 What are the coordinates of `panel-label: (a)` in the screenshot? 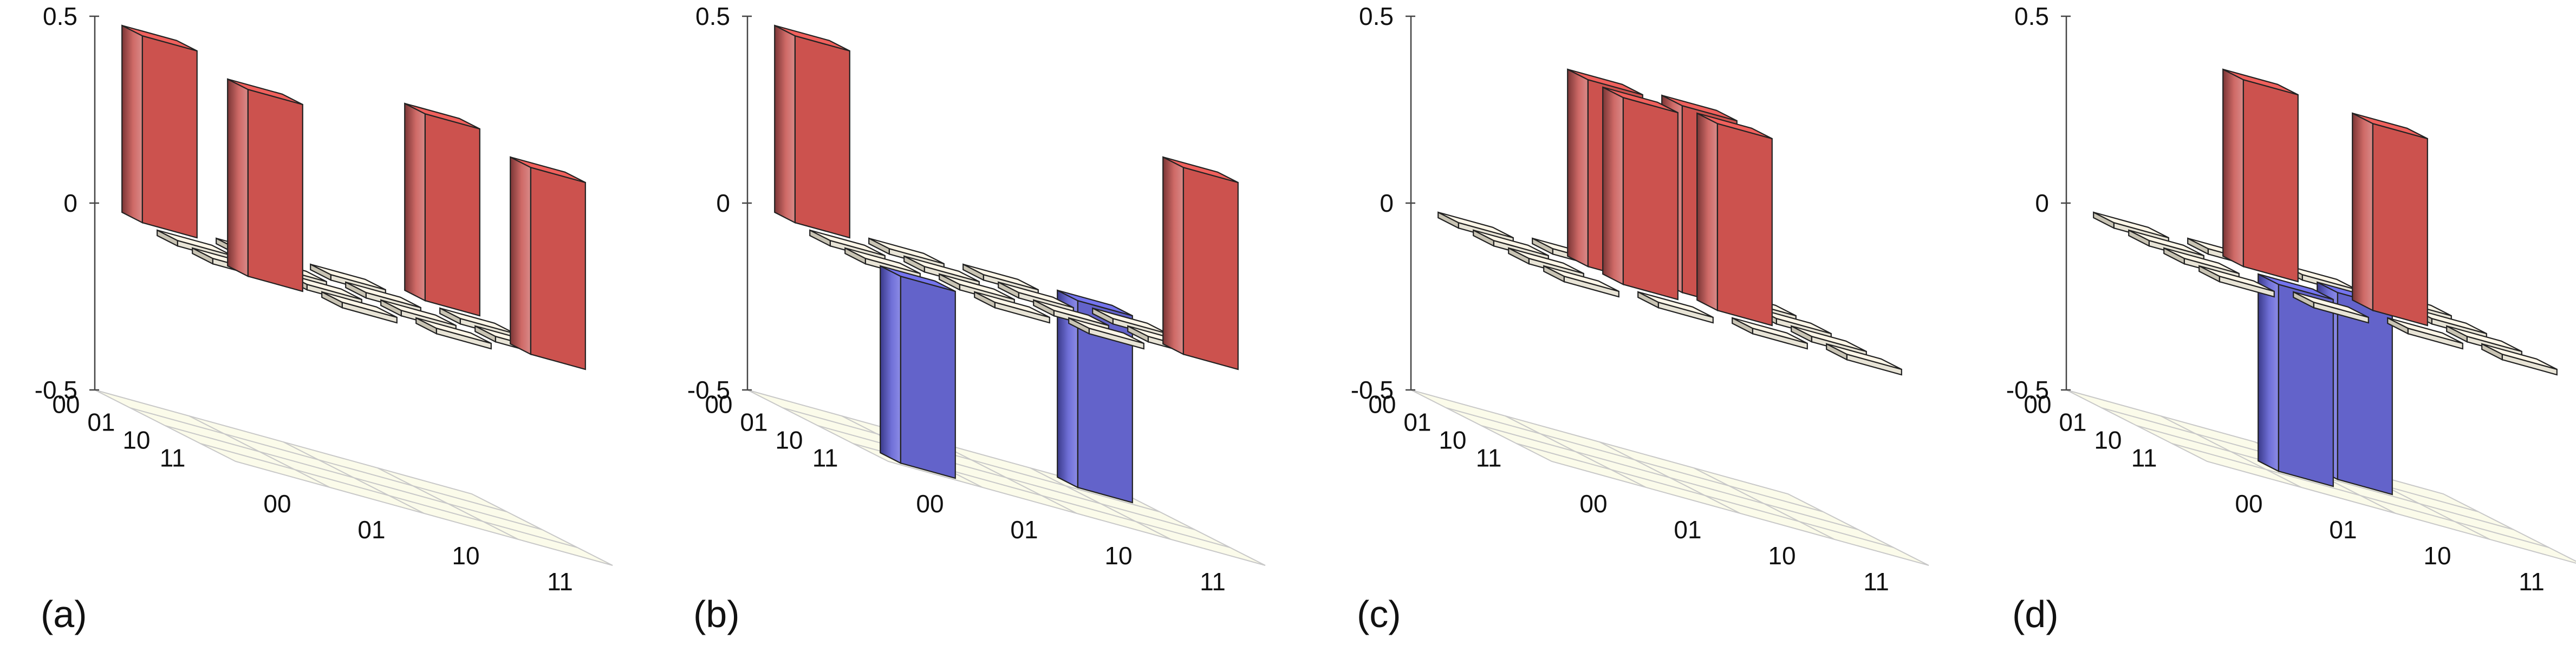 It's located at (64, 614).